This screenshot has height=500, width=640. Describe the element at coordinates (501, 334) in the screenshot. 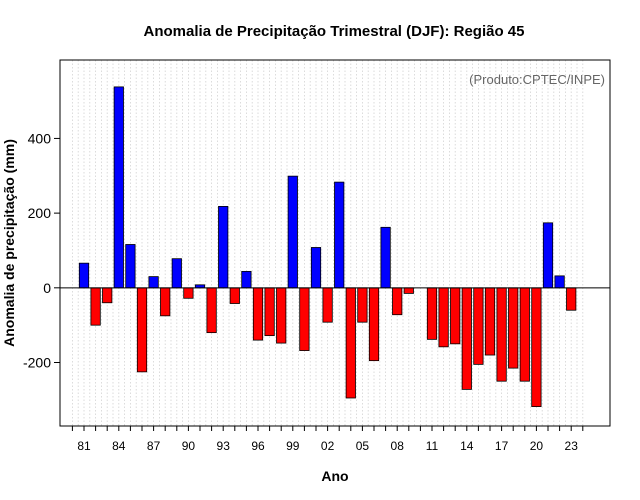

I see `bar-2017` at that location.